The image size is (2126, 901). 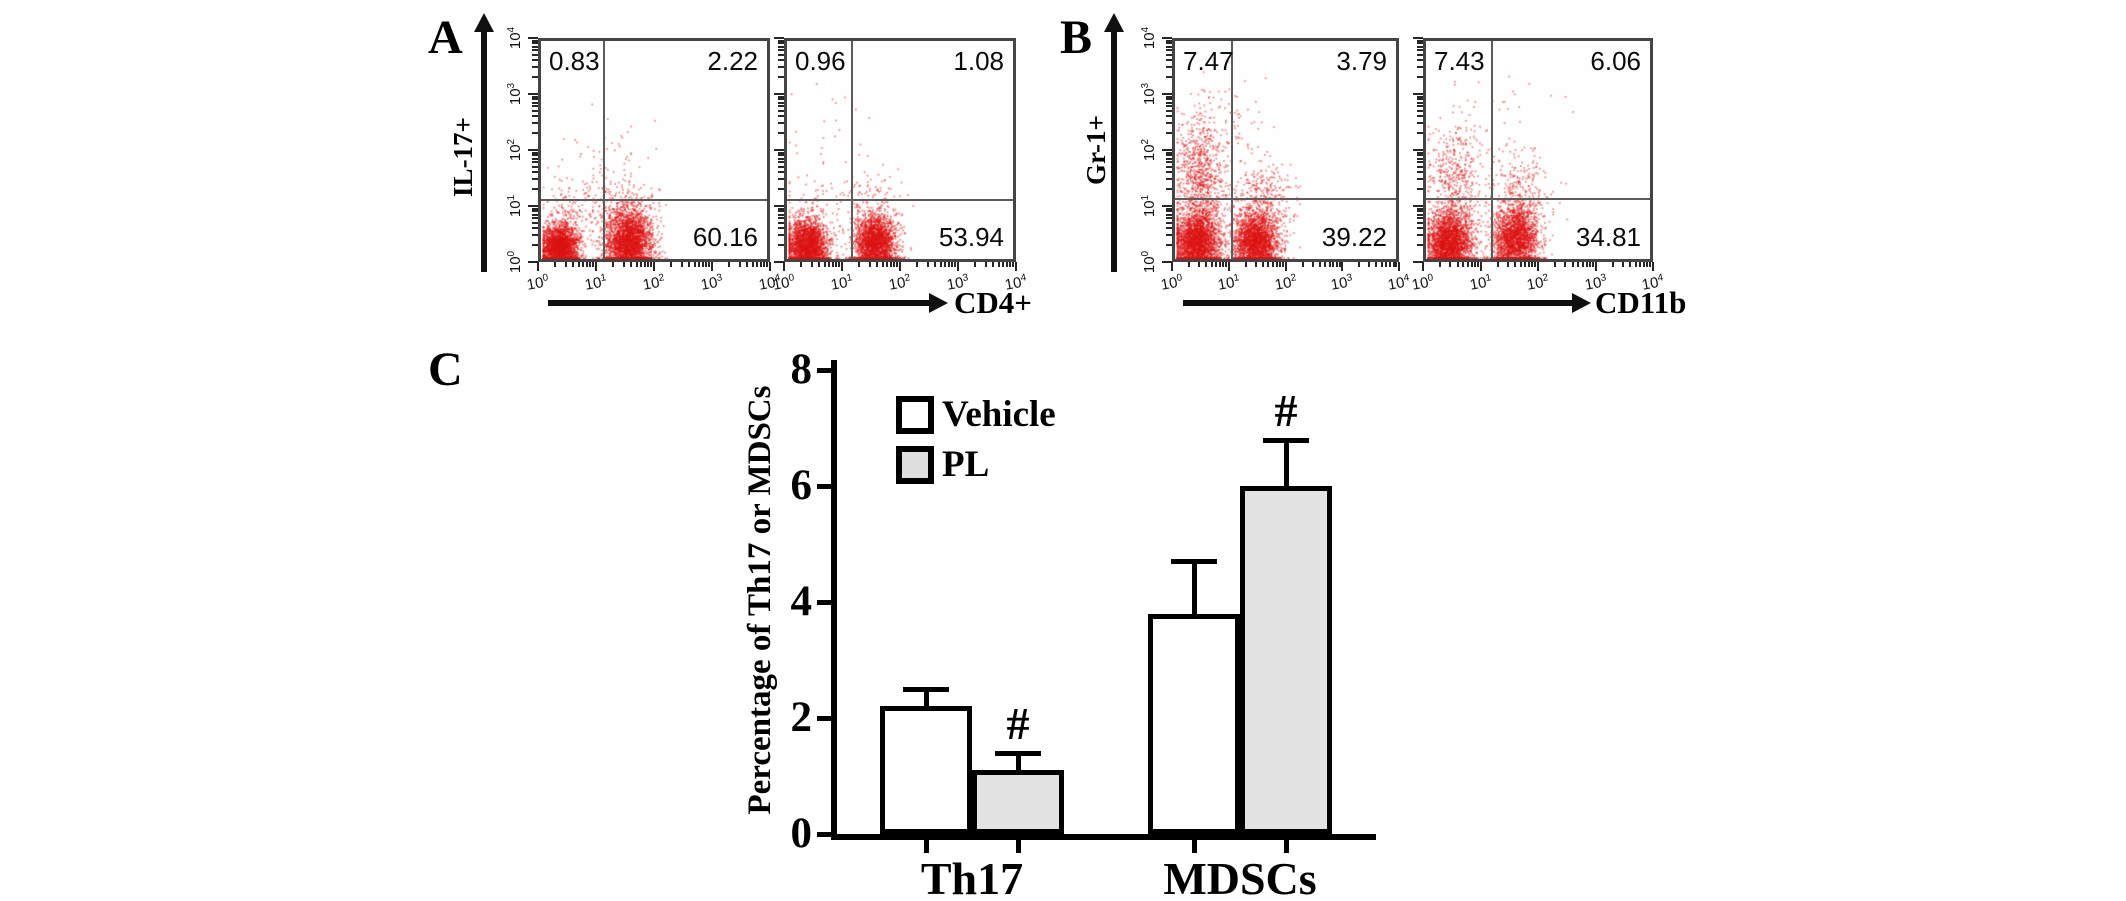 I want to click on panel-b-y-axis-label: Gr-1+, so click(x=1095, y=150).